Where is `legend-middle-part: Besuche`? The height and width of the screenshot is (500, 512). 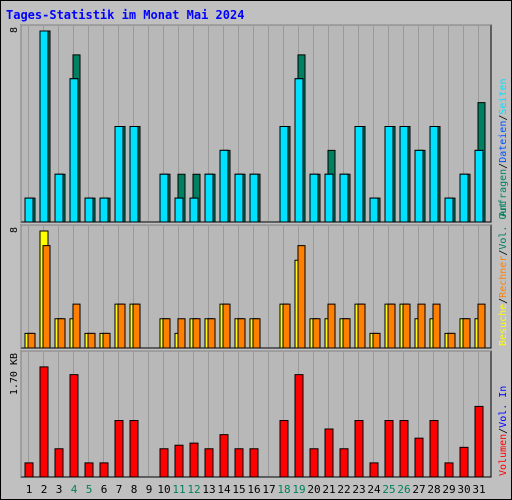
legend-middle-part: Besuche is located at coordinates (503, 325).